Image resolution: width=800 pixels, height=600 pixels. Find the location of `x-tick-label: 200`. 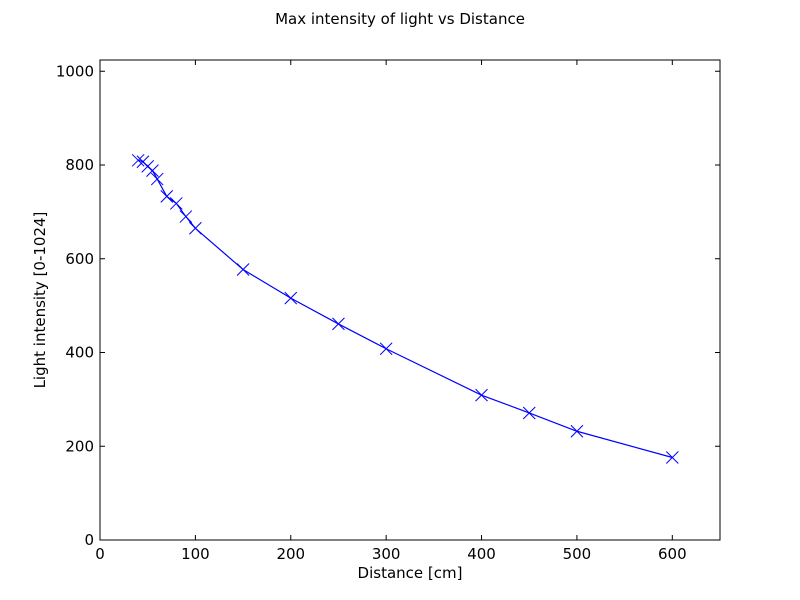

x-tick-label: 200 is located at coordinates (290, 554).